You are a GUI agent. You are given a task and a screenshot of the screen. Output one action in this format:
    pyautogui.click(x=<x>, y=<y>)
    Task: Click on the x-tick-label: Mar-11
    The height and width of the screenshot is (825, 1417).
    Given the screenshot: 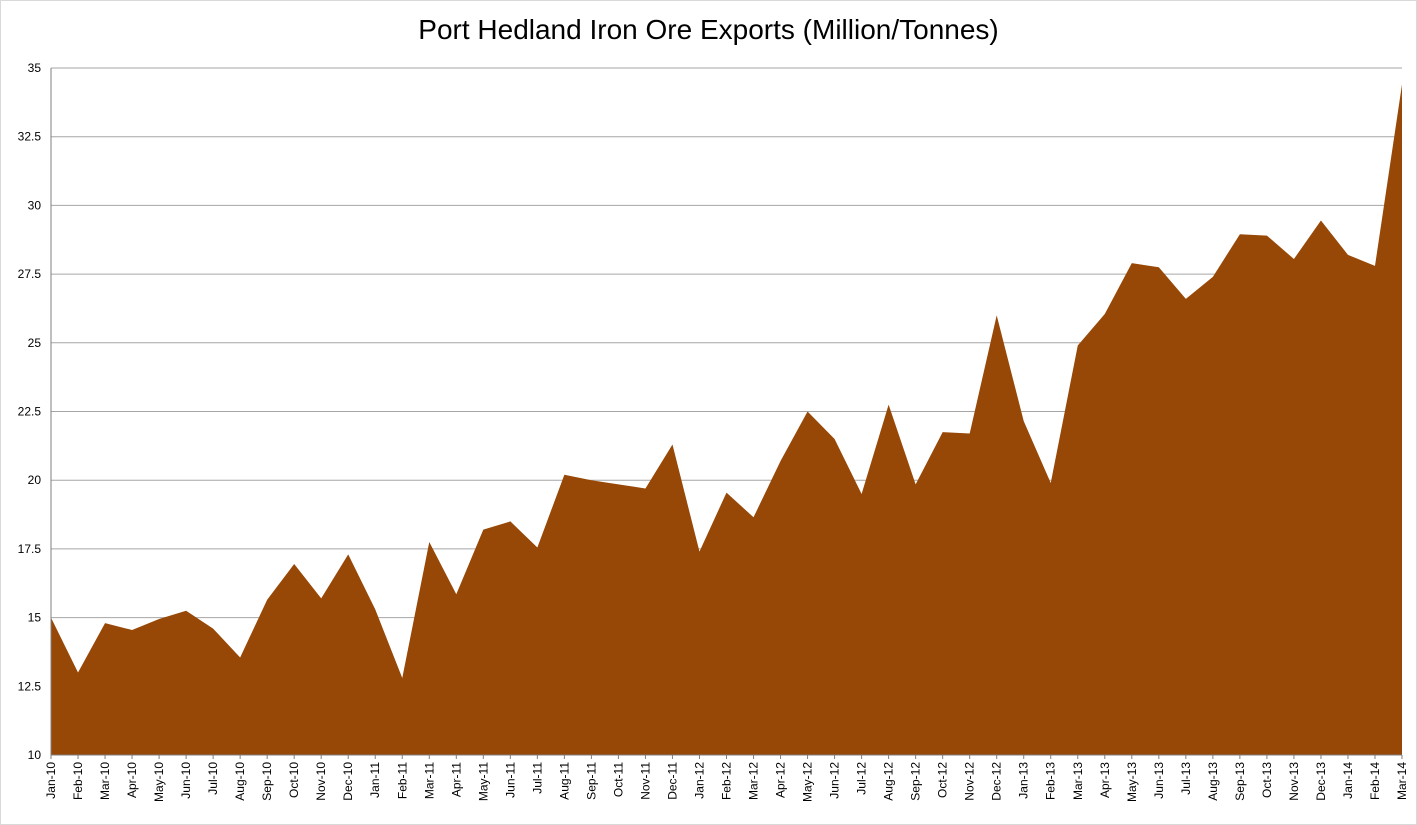 What is the action you would take?
    pyautogui.click(x=429, y=780)
    